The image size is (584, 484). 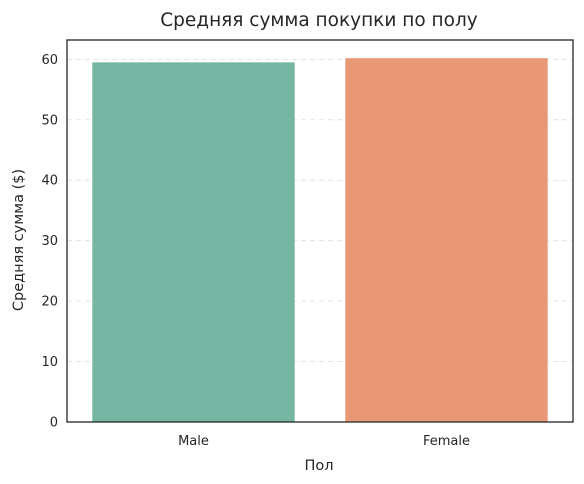 What do you see at coordinates (19, 240) in the screenshot?
I see `y-axis-label: Средняя сумма ($)` at bounding box center [19, 240].